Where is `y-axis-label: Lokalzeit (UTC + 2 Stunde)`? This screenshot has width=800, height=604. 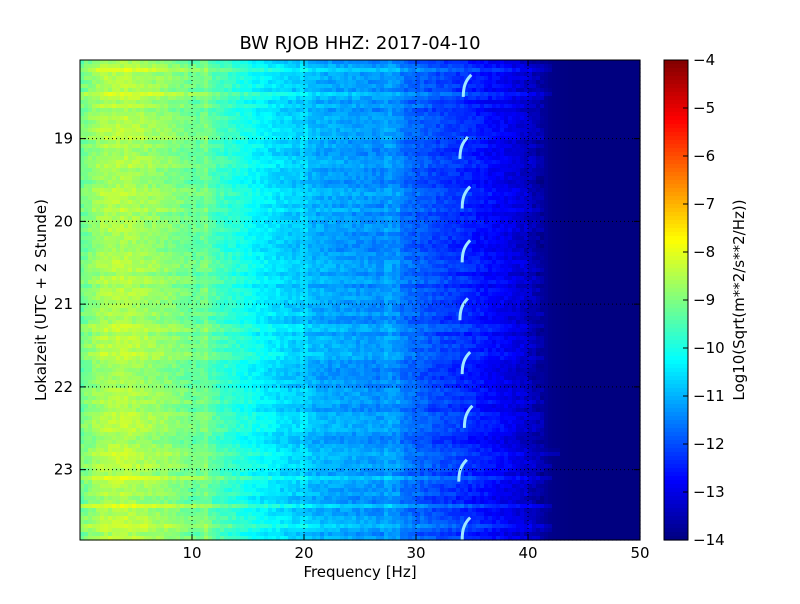
y-axis-label: Lokalzeit (UTC + 2 Stunde) is located at coordinates (41, 300).